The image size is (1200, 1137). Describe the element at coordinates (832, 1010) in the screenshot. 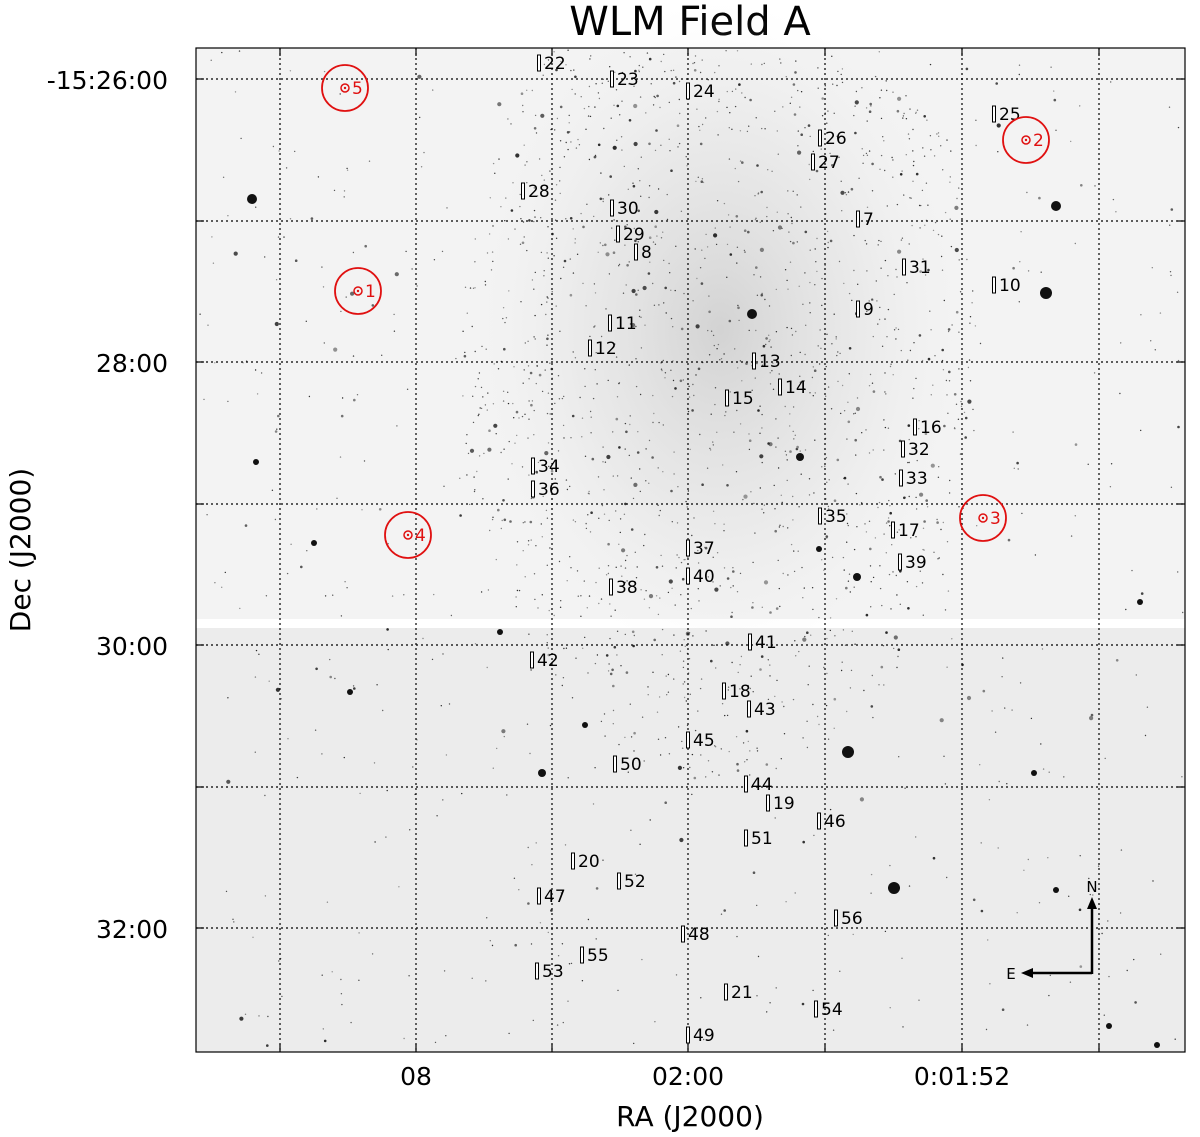

I see `slit-label: 54` at that location.